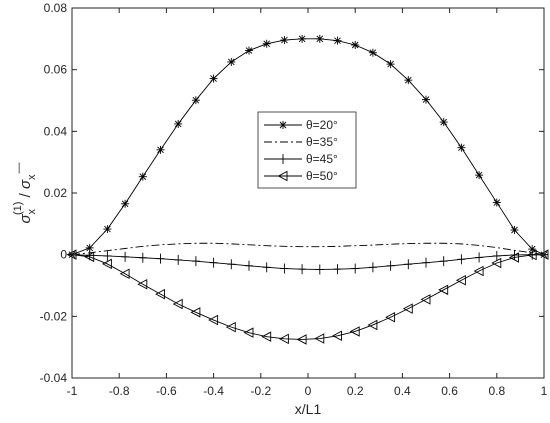  What do you see at coordinates (56, 8) in the screenshot?
I see `y-tick-label: 0.08` at bounding box center [56, 8].